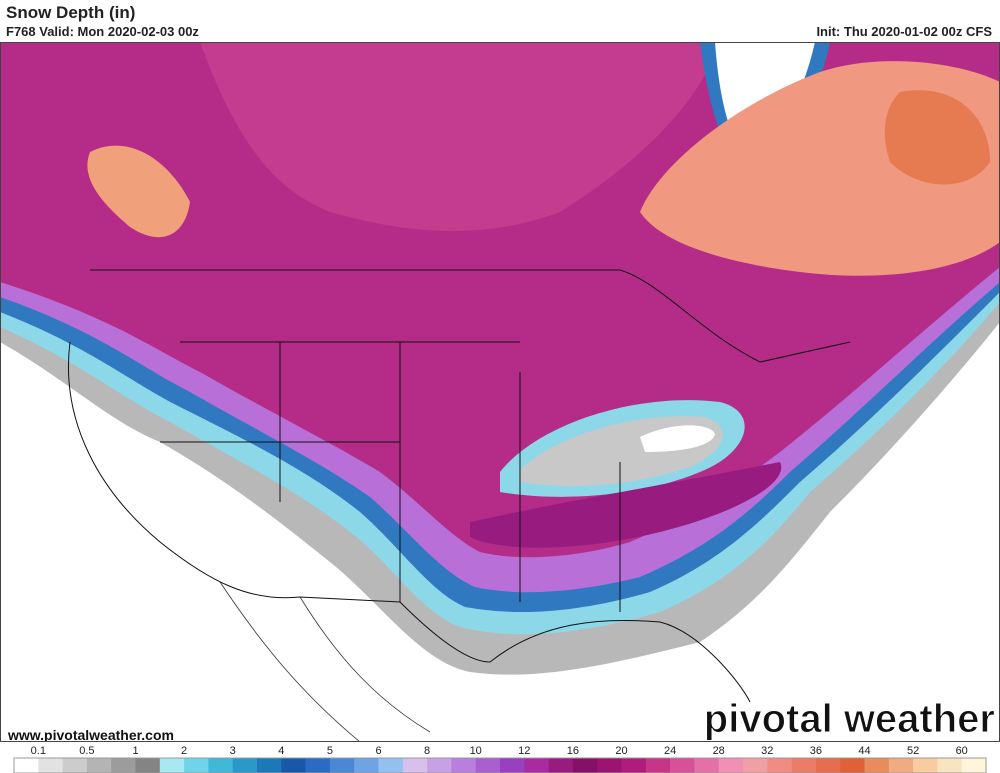 This screenshot has width=1000, height=773. What do you see at coordinates (135, 751) in the screenshot?
I see `colorbar-tick-label: 1` at bounding box center [135, 751].